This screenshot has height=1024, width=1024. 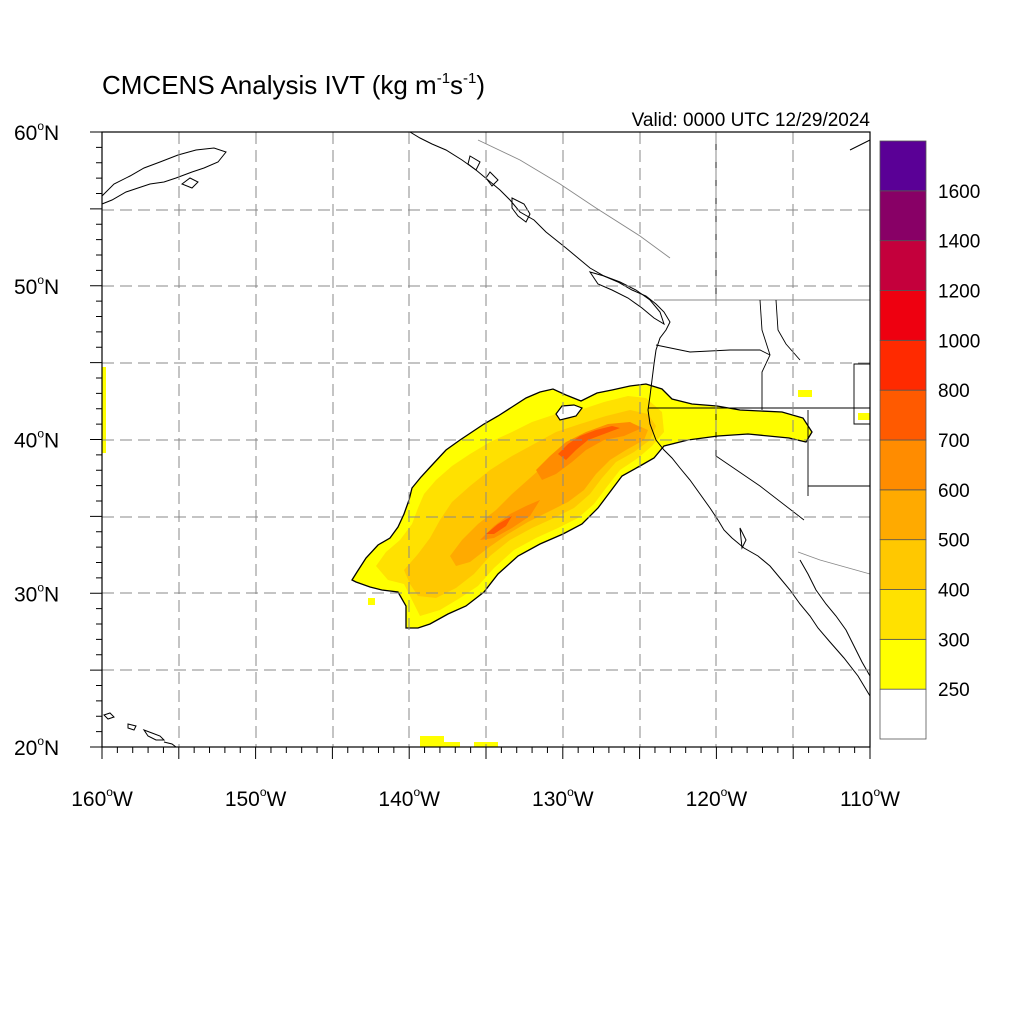 I want to click on map-title: CMCENS Analysis IVT (kg m-1s-1), so click(x=294, y=85).